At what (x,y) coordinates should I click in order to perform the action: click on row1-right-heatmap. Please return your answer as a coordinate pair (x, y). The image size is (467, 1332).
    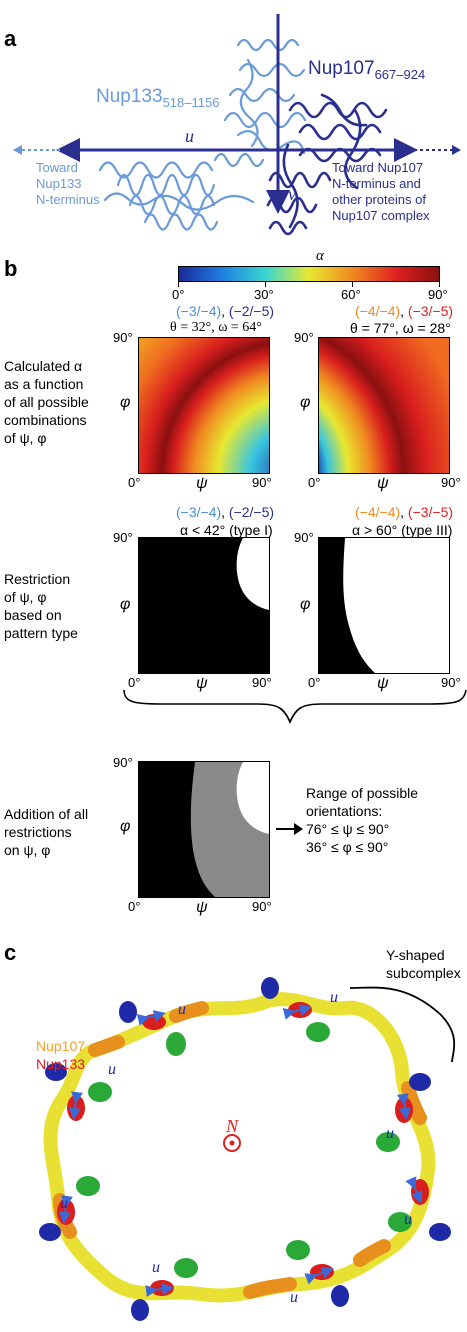
    Looking at the image, I should click on (384, 405).